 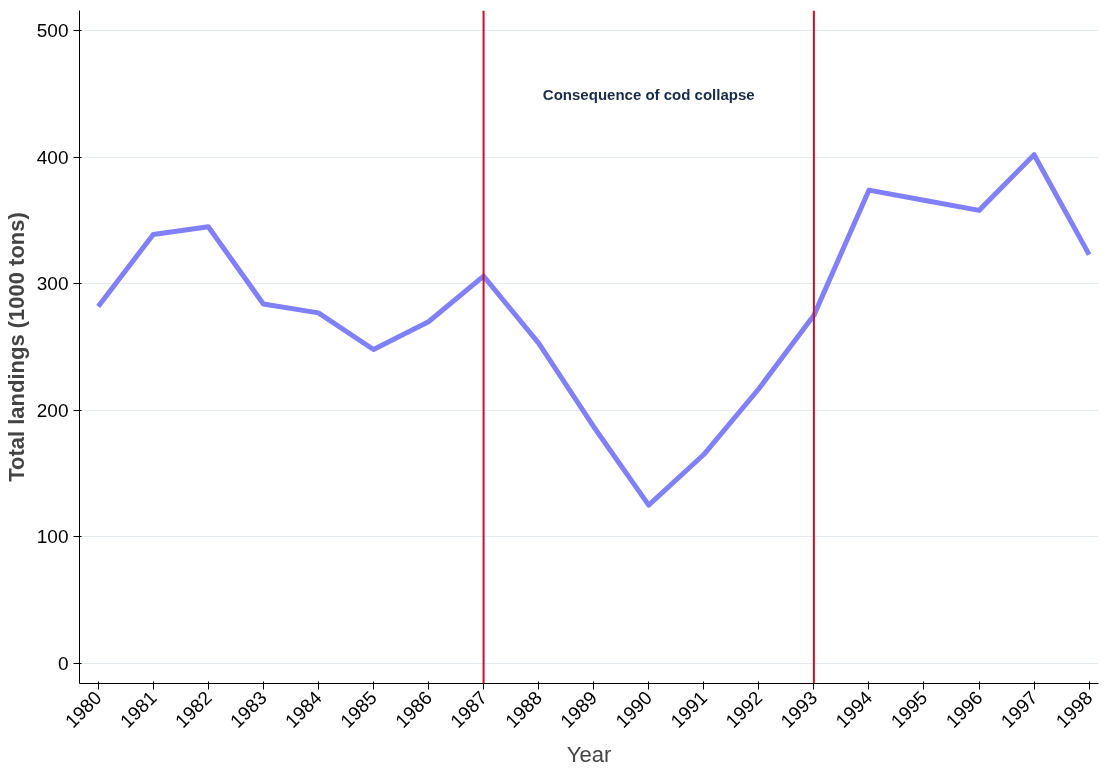 I want to click on y-tick-label: 400, so click(x=52, y=157).